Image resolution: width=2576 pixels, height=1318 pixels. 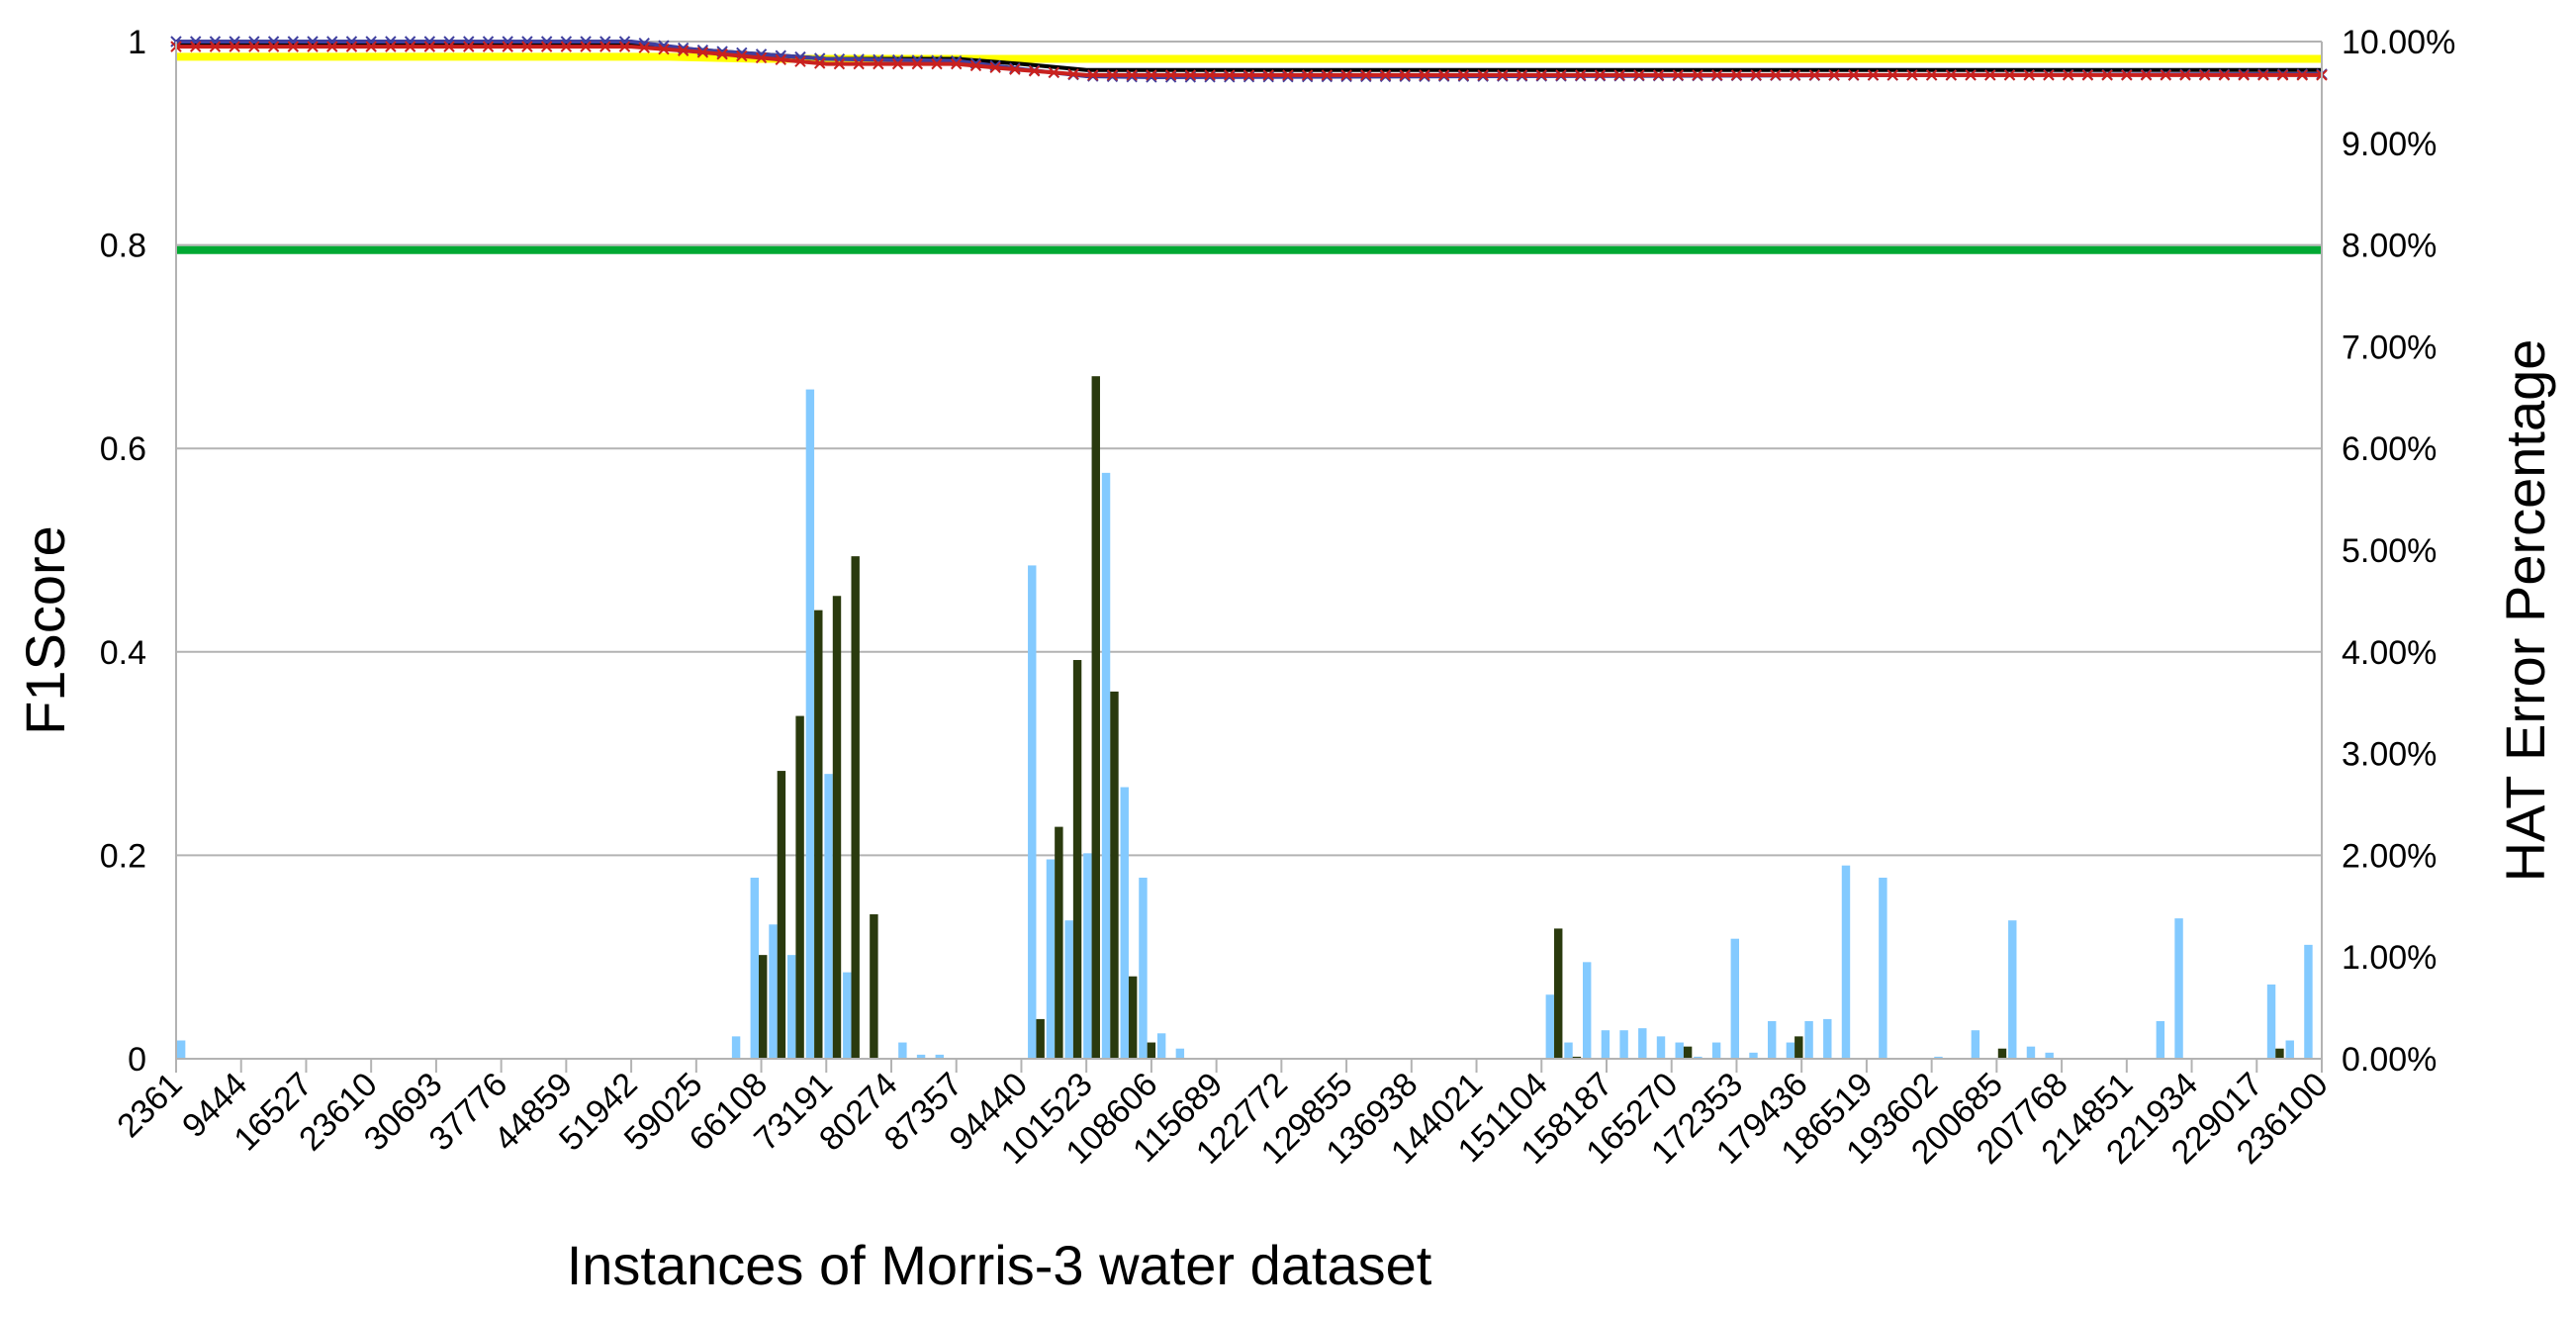 What do you see at coordinates (2398, 42) in the screenshot?
I see `y2-tick-label: 10.00%` at bounding box center [2398, 42].